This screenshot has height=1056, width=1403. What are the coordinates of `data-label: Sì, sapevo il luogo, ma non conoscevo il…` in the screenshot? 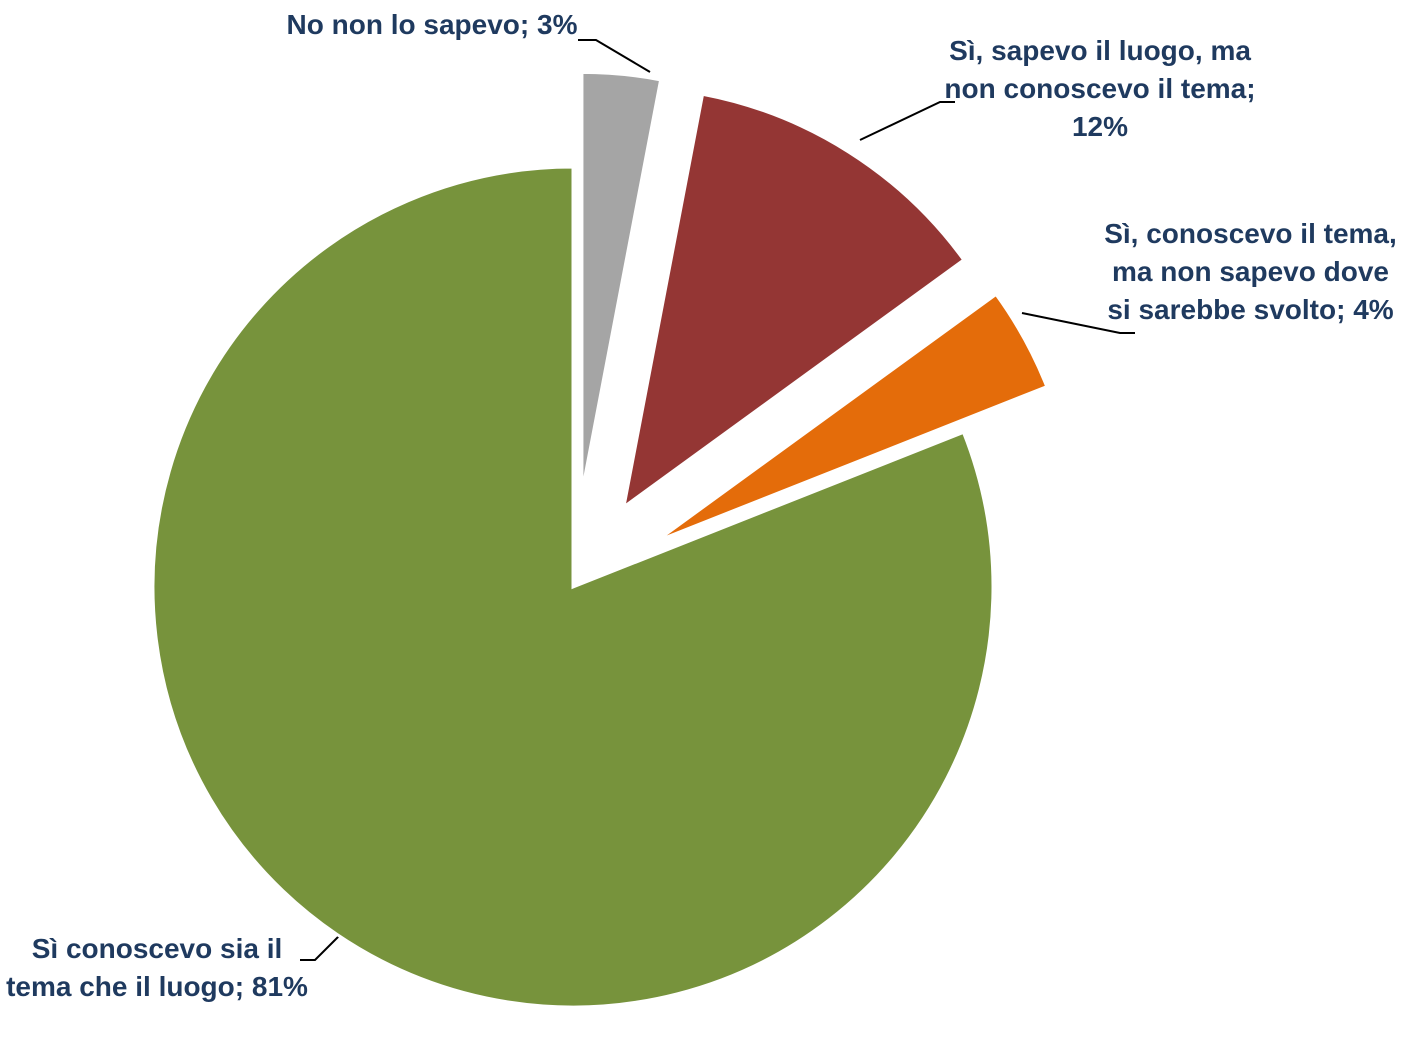 It's located at (1100, 89).